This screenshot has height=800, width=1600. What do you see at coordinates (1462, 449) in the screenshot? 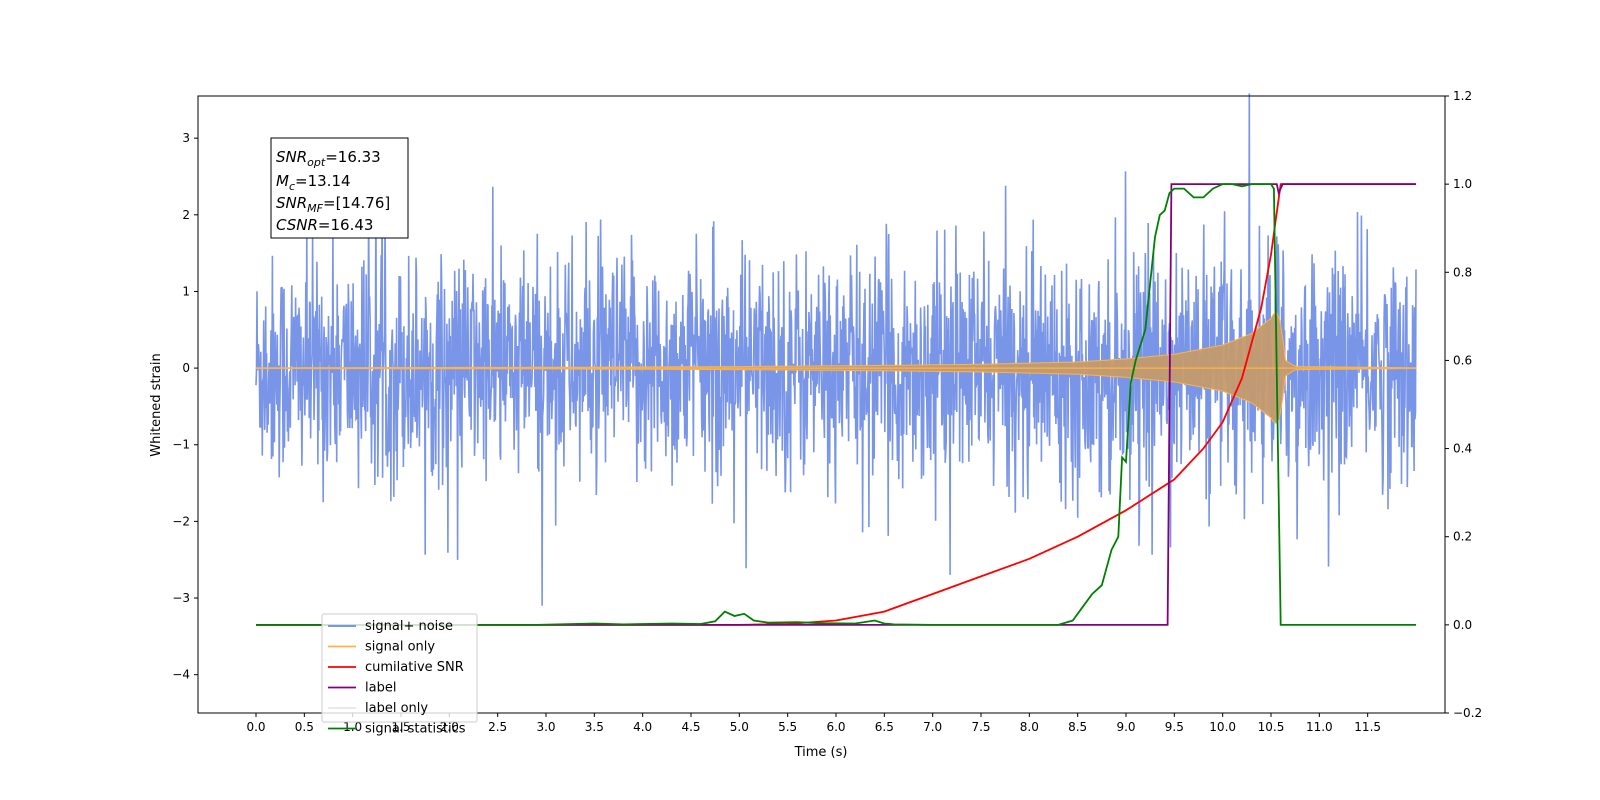
I see `y-right-tick-label: 0.4` at bounding box center [1462, 449].